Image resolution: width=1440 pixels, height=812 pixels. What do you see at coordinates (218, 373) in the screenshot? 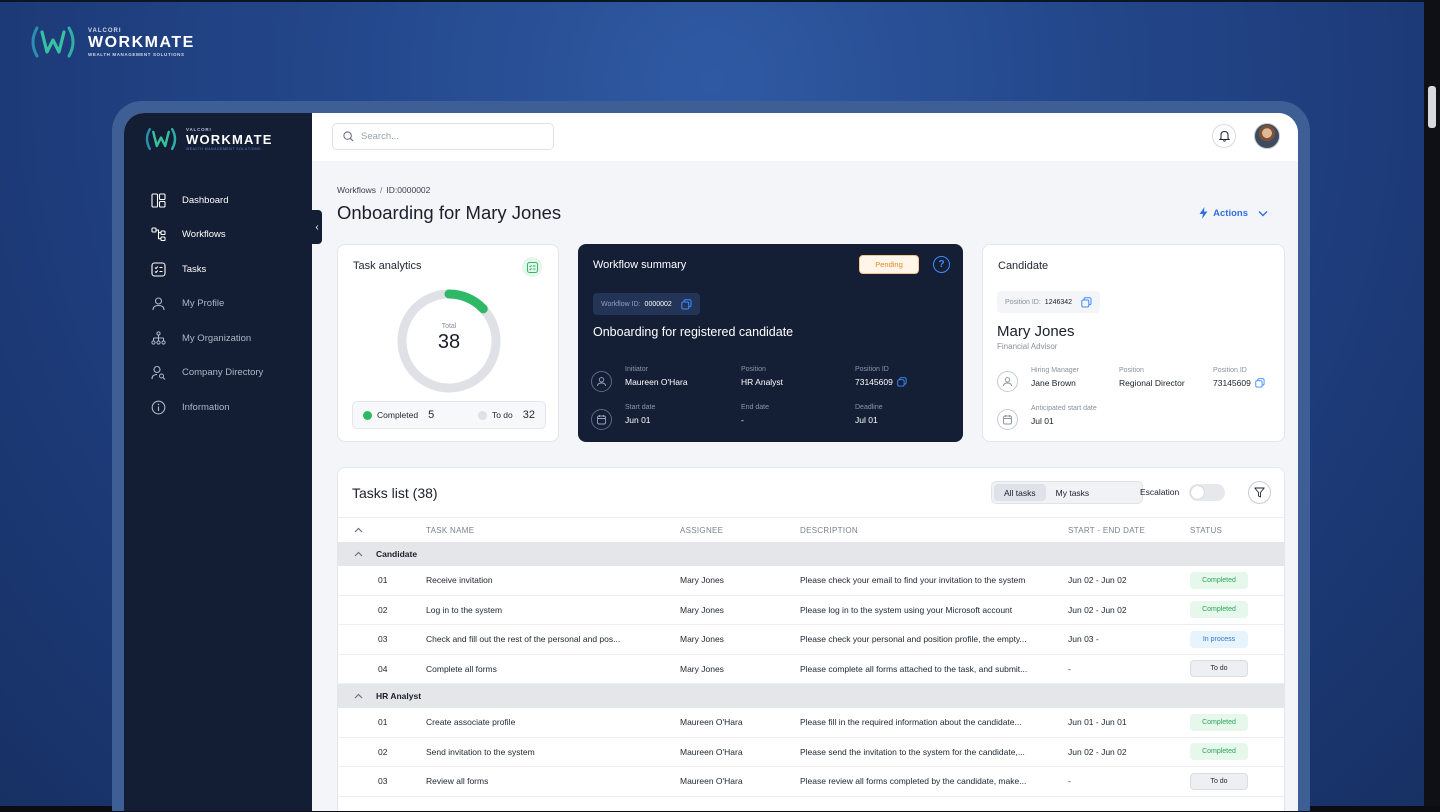
I see `sidebar-item-company-directory: Company Directory` at bounding box center [218, 373].